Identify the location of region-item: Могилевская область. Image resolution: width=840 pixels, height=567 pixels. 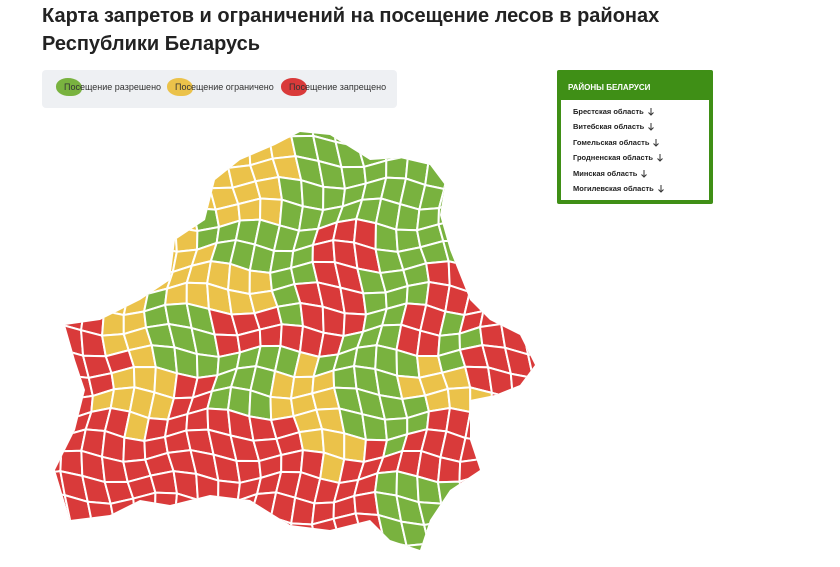
(618, 188).